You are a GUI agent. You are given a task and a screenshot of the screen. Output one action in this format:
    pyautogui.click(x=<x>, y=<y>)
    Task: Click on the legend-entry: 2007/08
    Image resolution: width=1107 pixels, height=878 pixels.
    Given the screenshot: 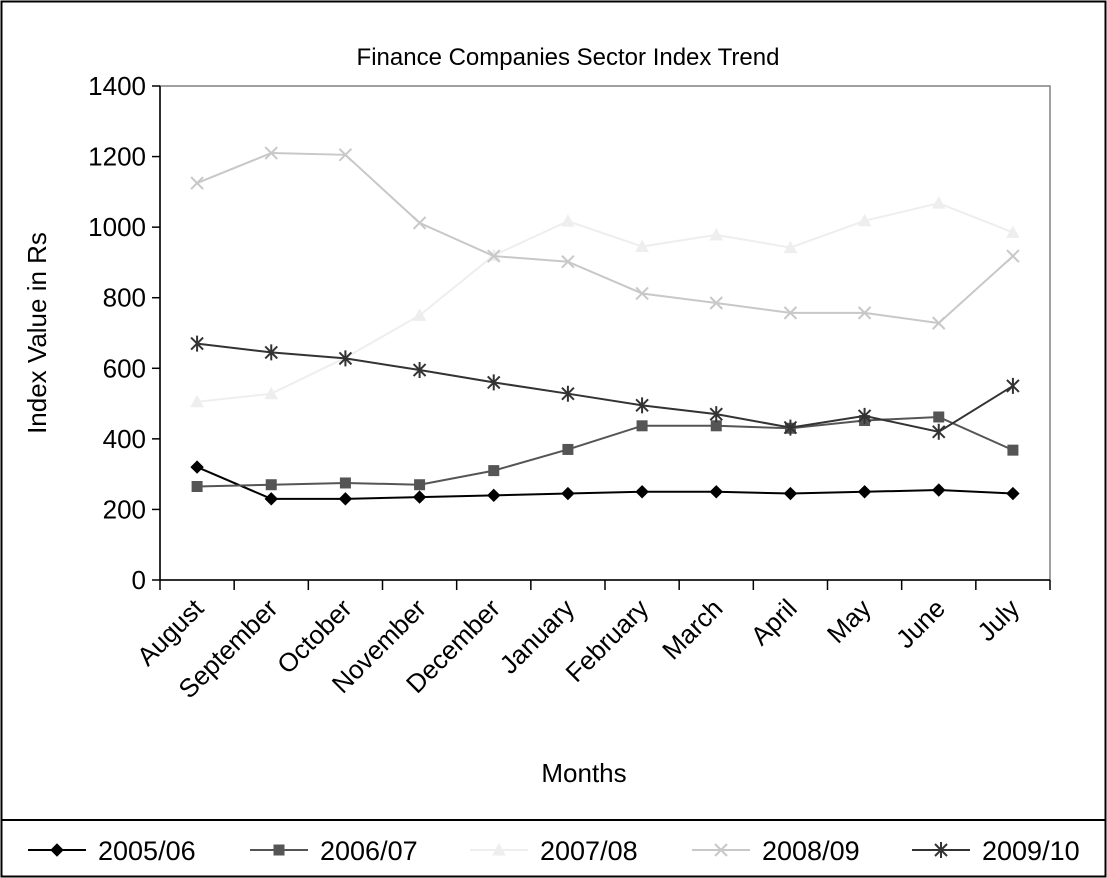 What is the action you would take?
    pyautogui.click(x=554, y=851)
    